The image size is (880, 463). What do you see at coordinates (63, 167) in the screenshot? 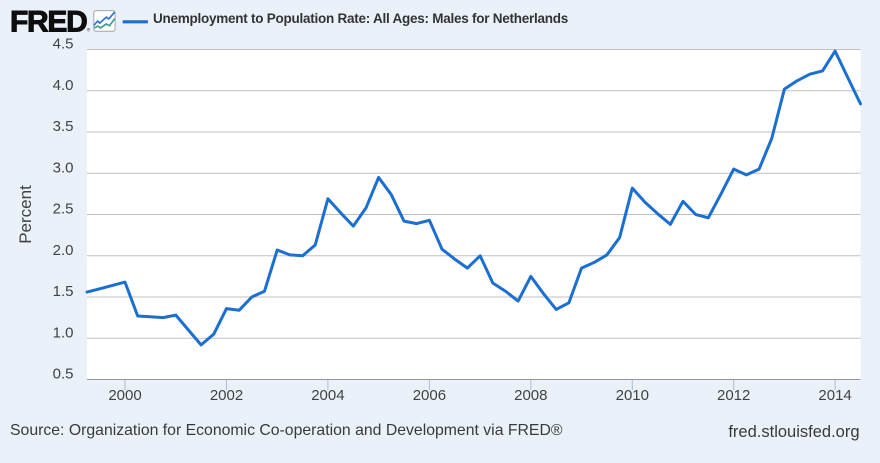
I see `svg-text: 3.0` at bounding box center [63, 167].